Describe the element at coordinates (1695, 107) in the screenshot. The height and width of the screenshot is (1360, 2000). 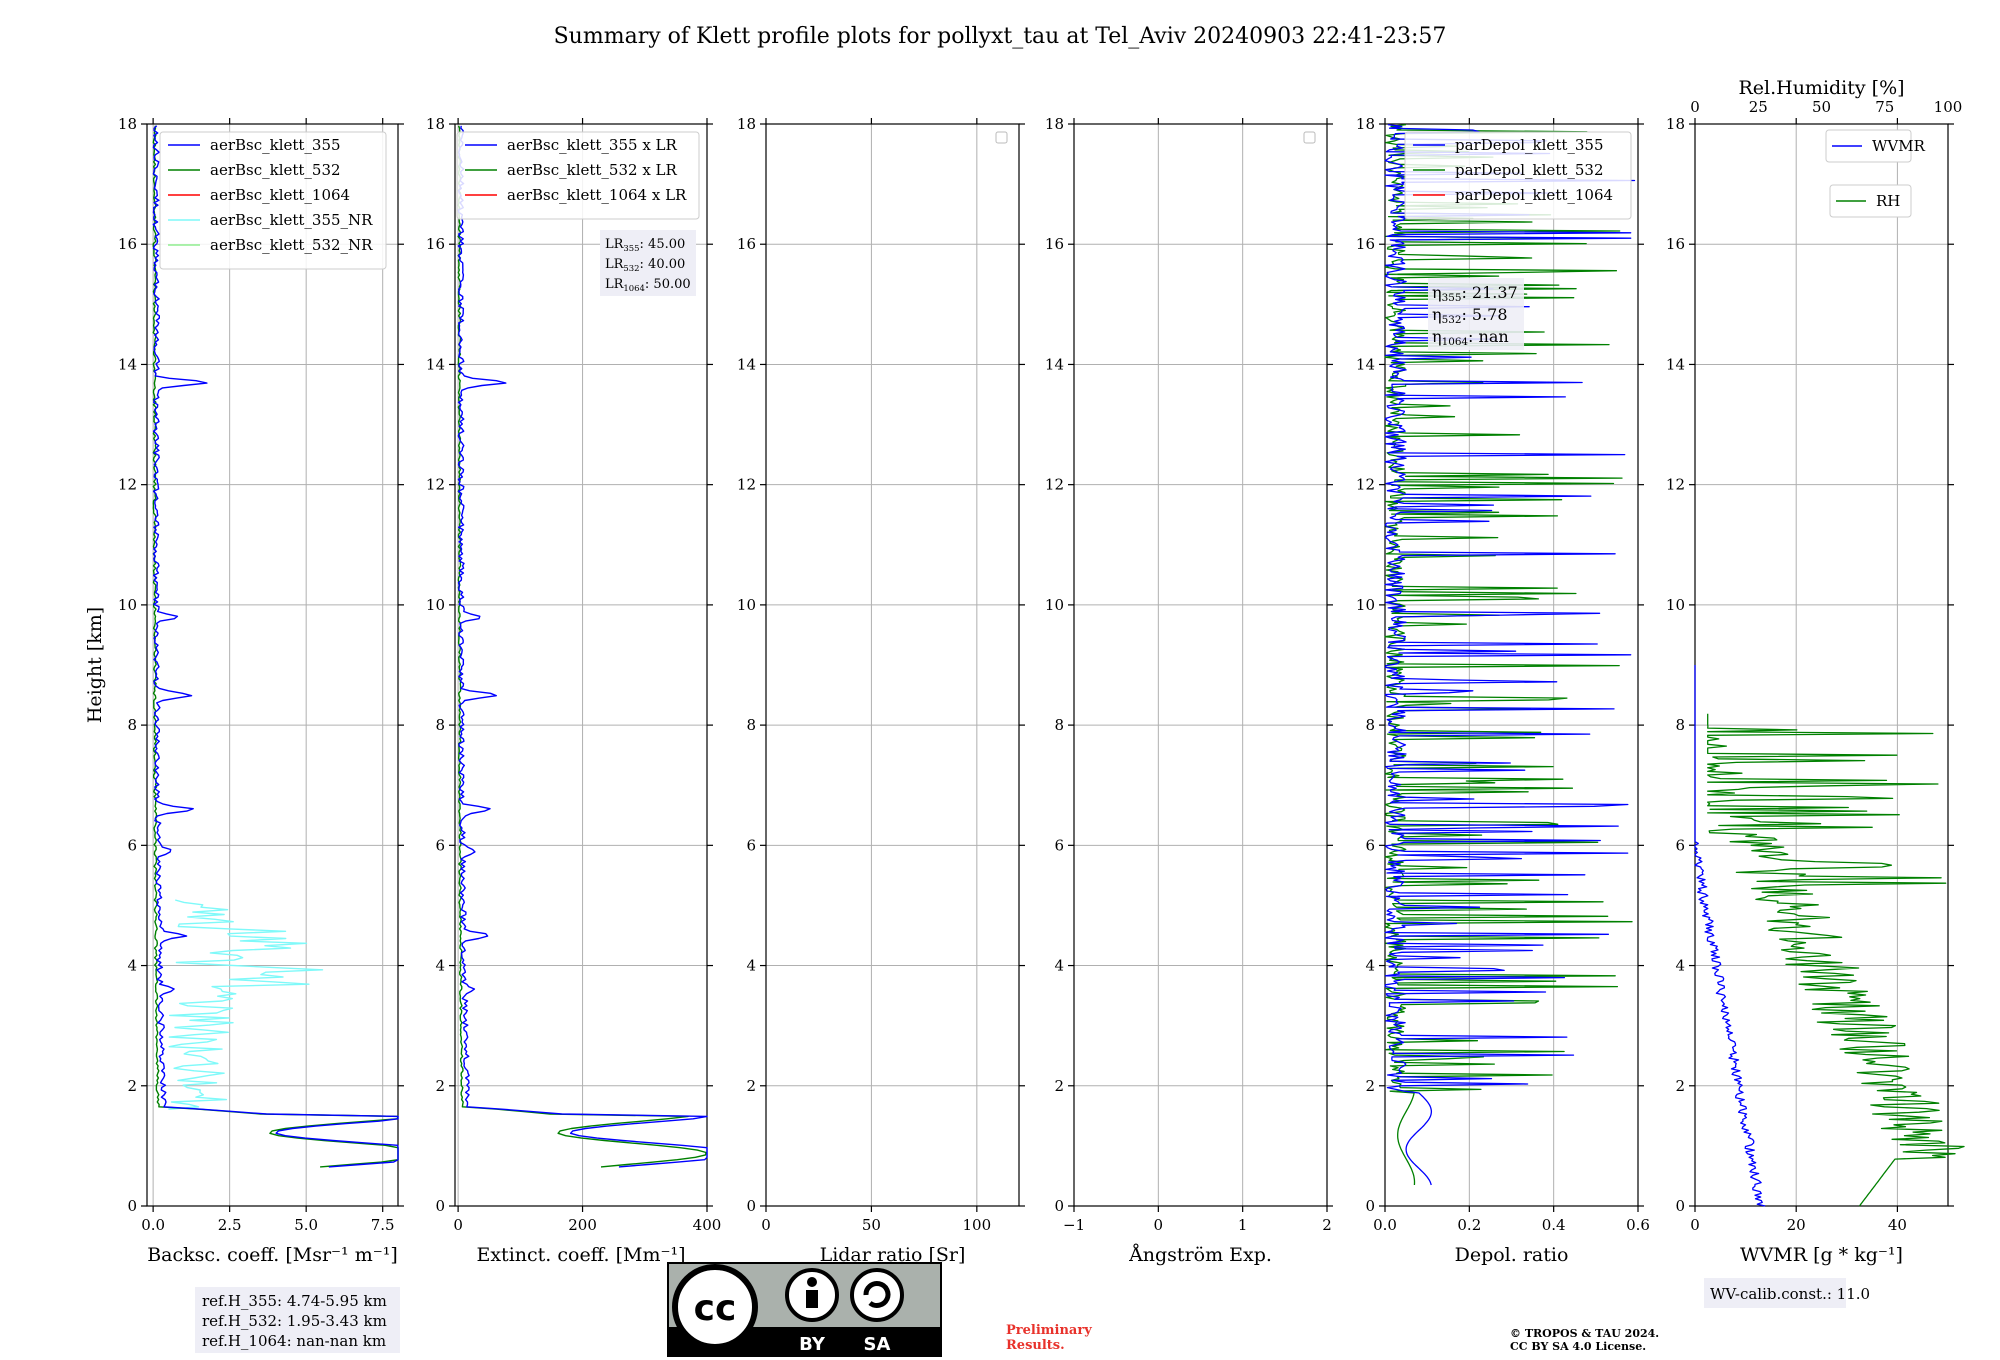
I see `top-x-tick-label: 0` at that location.